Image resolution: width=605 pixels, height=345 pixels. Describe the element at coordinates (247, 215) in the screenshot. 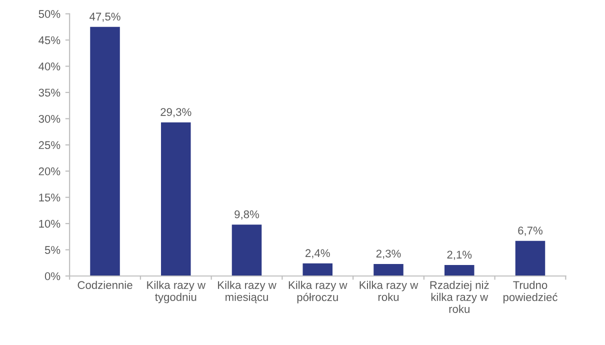

I see `data-label: 9,8%` at that location.